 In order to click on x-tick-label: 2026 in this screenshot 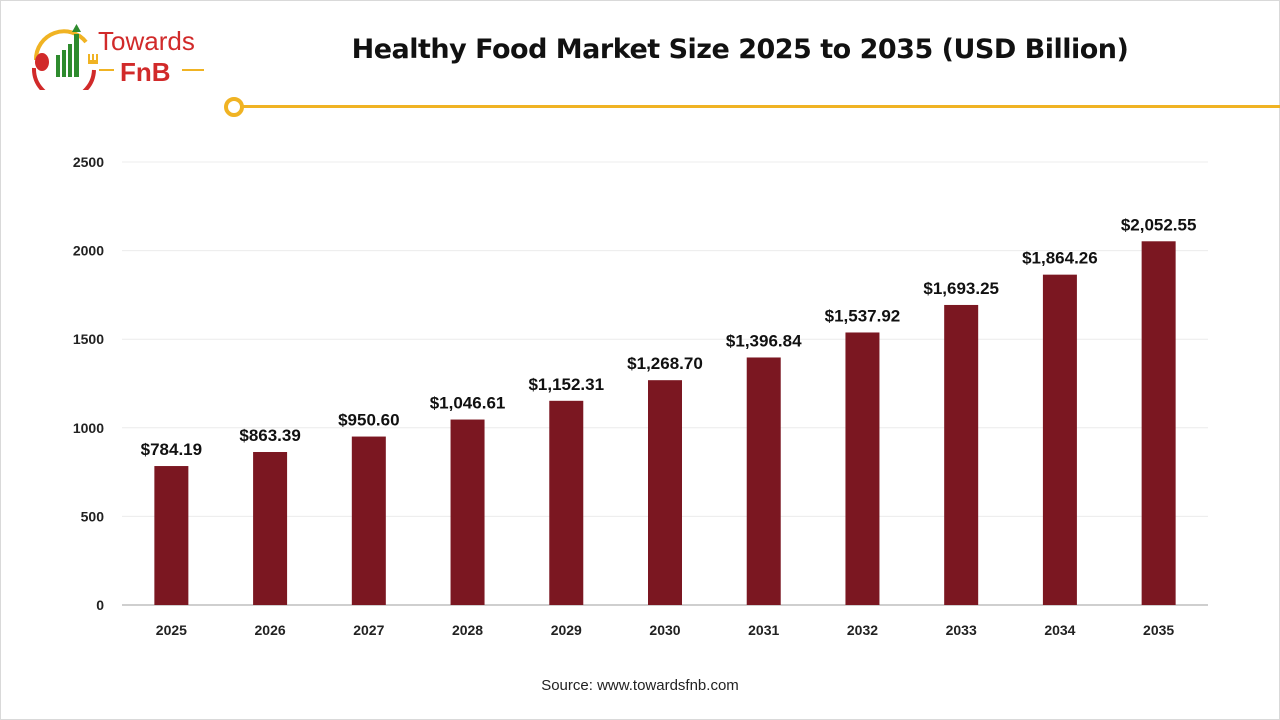, I will do `click(270, 630)`.